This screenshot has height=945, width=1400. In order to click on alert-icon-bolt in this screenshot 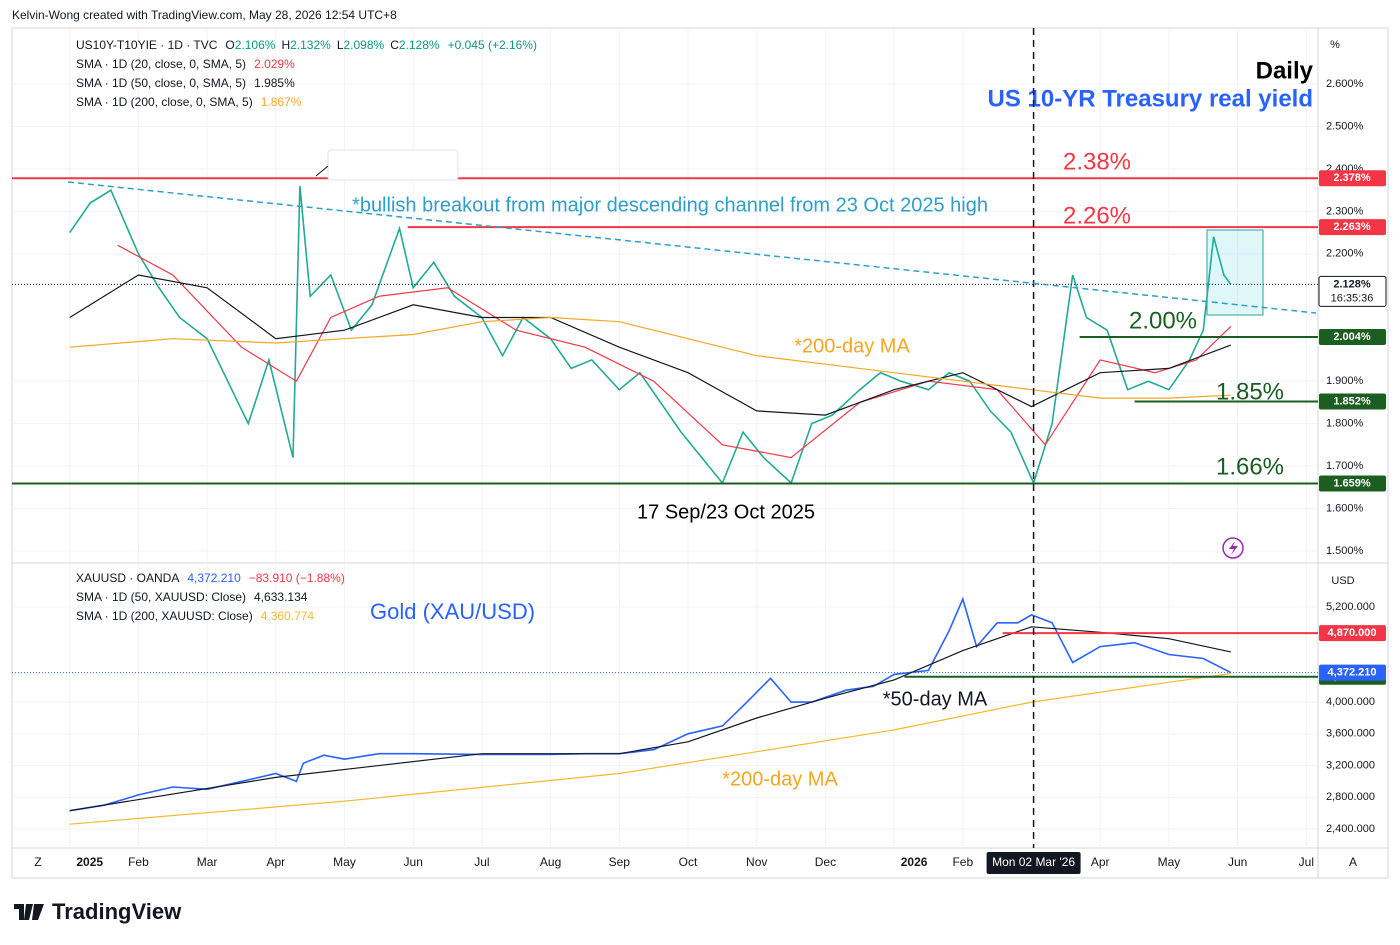, I will do `click(1233, 548)`.